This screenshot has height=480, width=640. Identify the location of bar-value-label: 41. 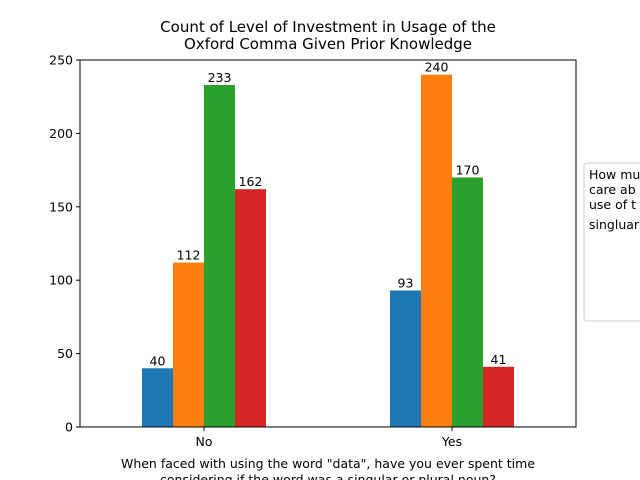
(499, 359).